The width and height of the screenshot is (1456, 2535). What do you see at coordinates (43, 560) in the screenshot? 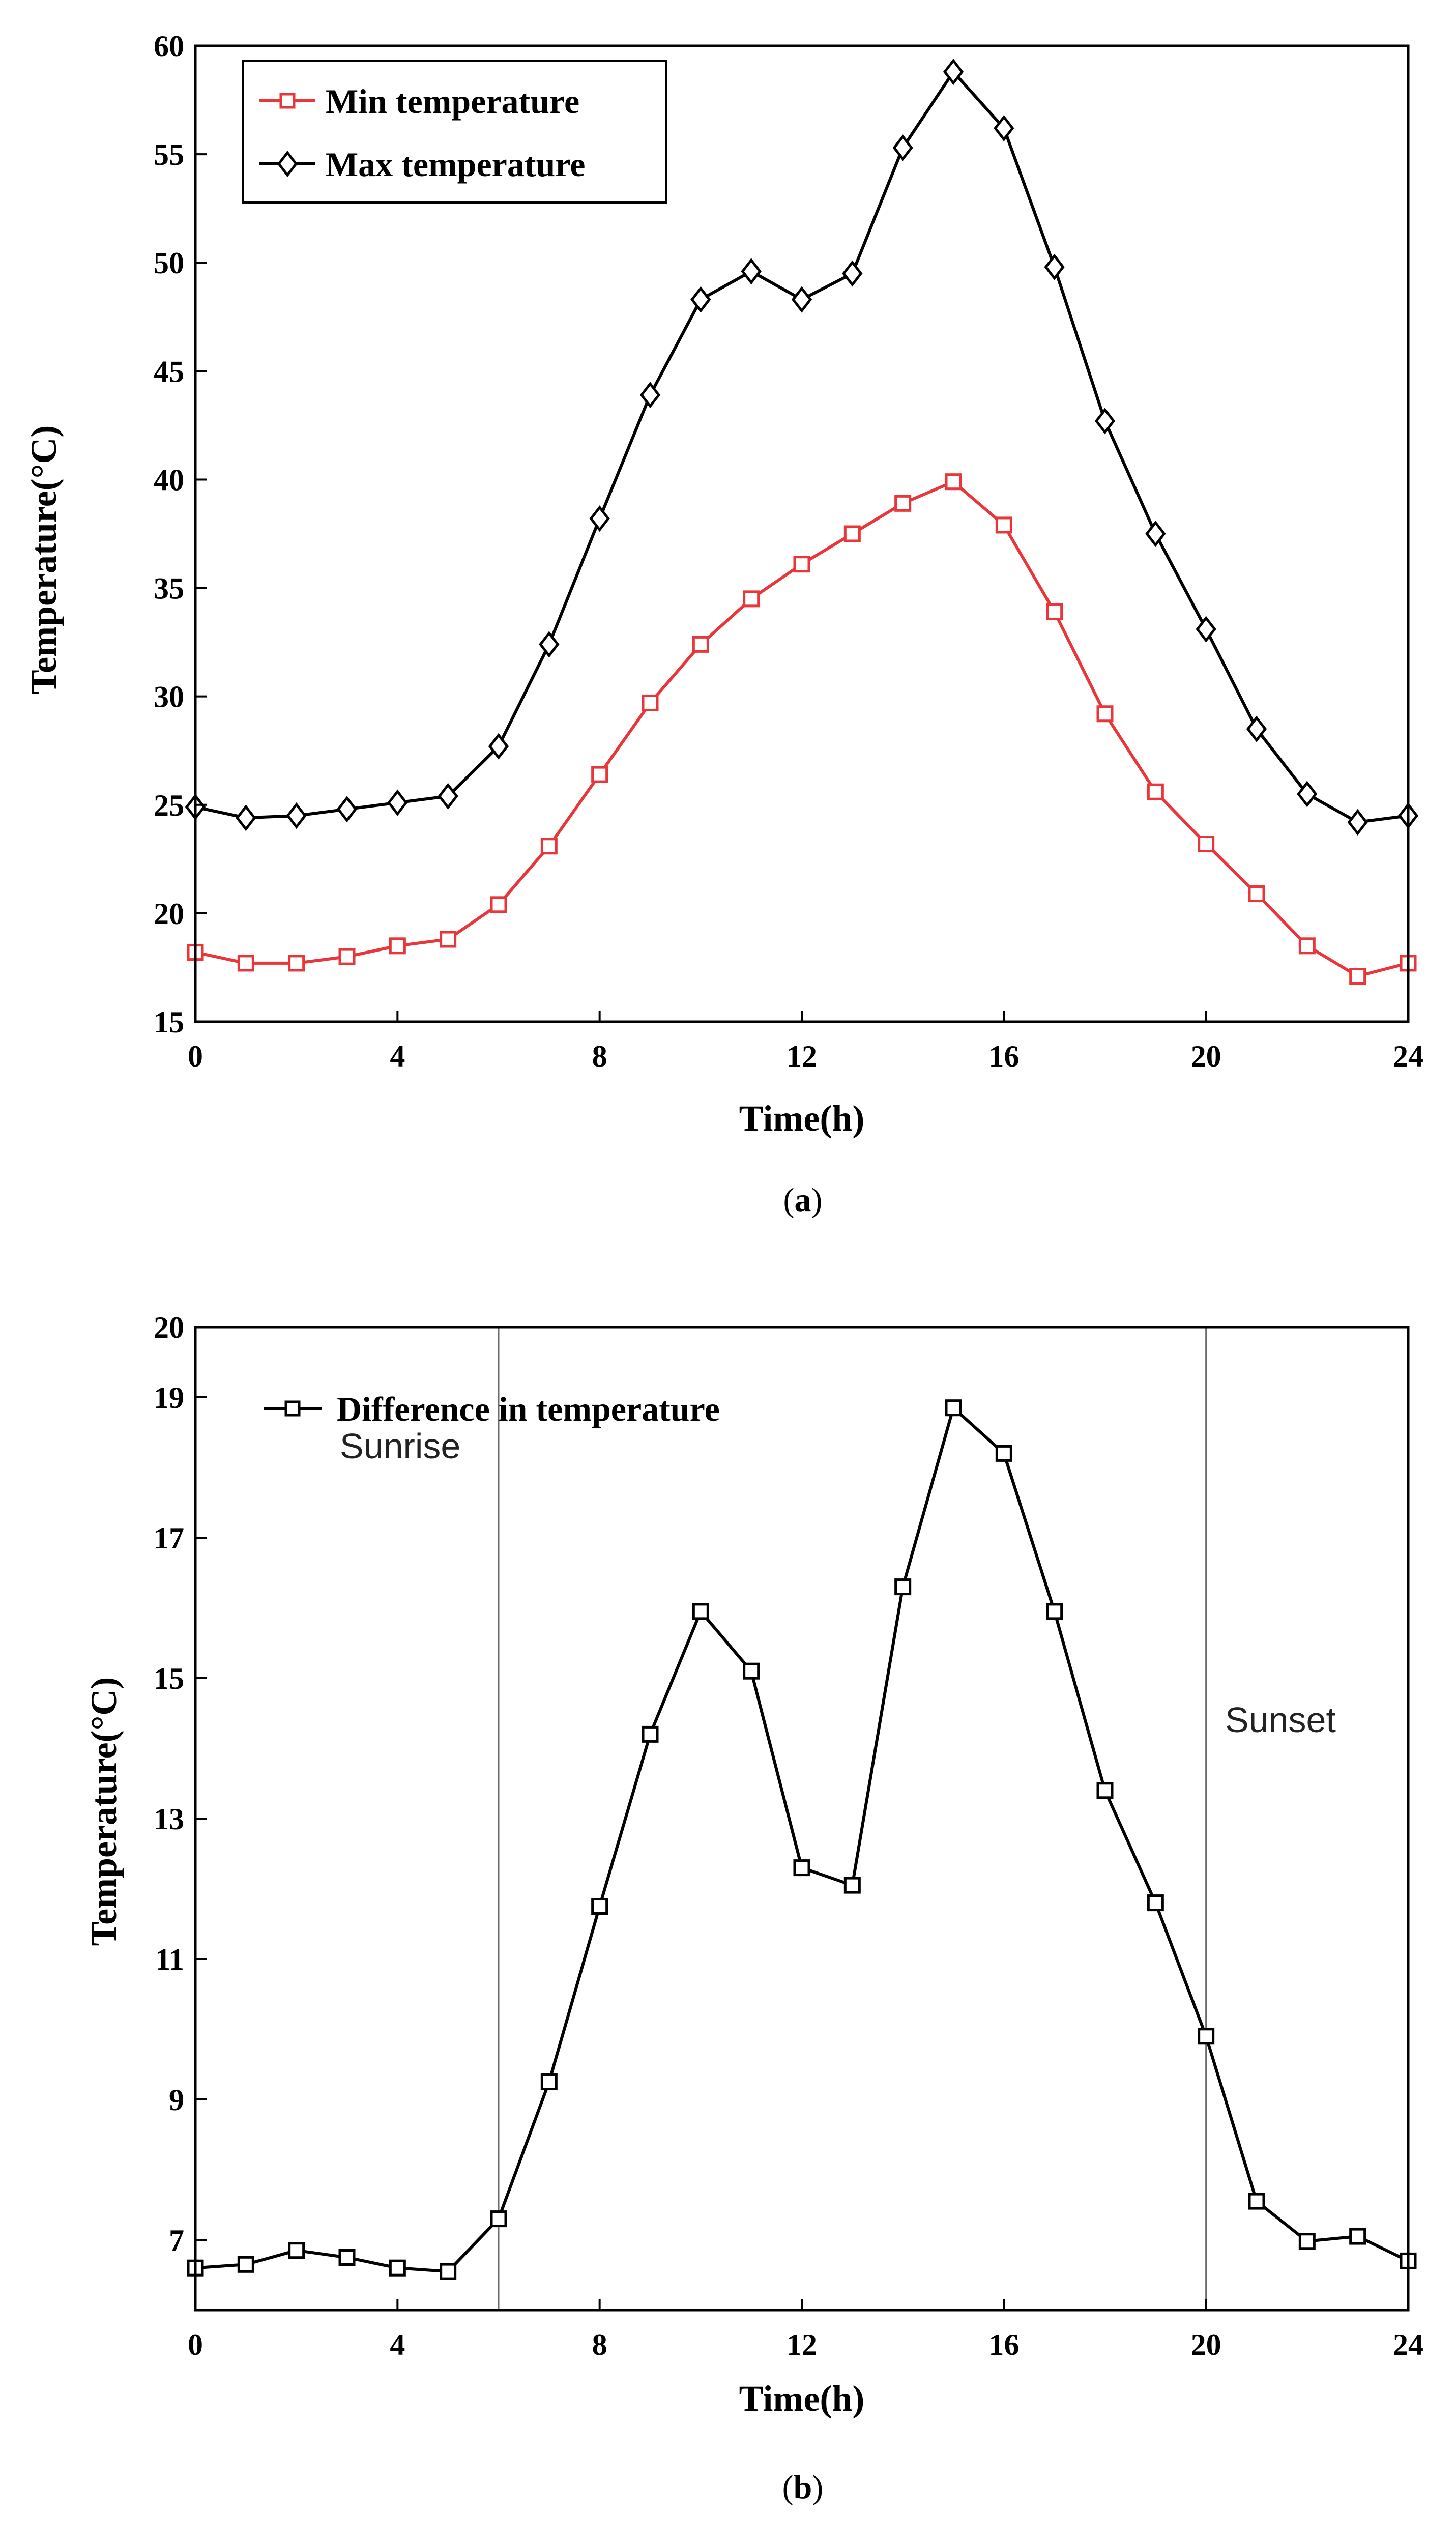
I see `chart-a-ylabel: Temperature(°C)` at bounding box center [43, 560].